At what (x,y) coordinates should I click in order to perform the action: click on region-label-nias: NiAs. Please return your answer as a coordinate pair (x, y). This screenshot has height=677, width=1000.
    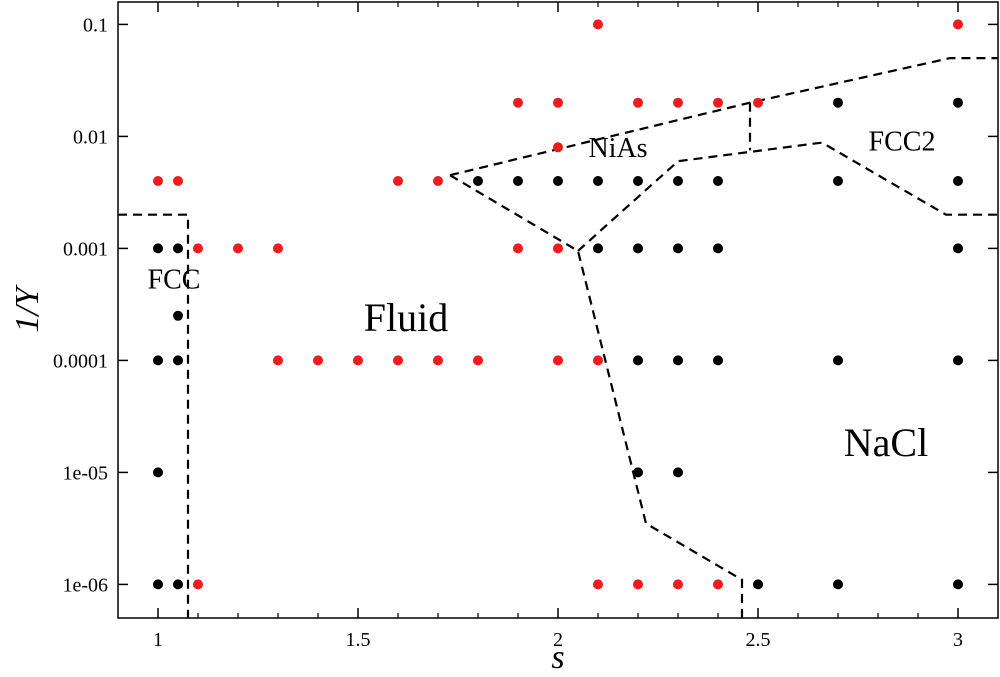
    Looking at the image, I should click on (617, 148).